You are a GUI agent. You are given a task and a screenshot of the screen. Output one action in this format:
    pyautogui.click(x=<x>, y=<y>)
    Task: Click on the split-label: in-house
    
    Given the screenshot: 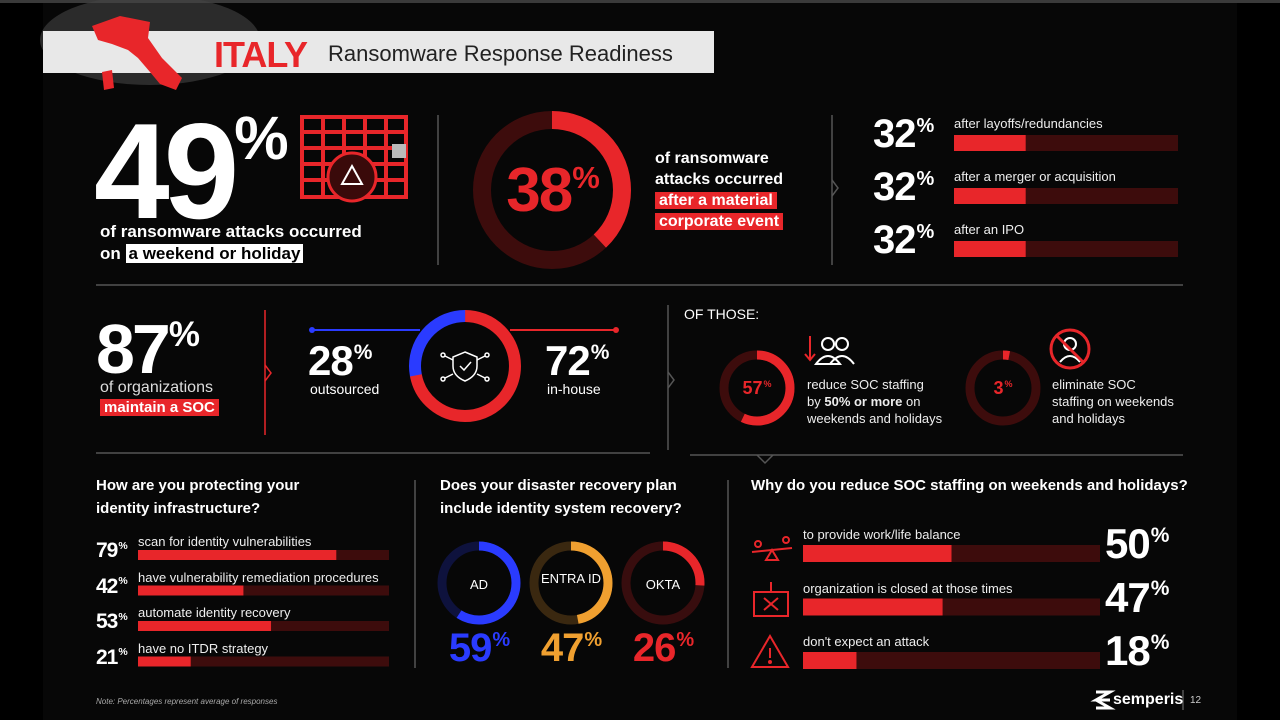 What is the action you would take?
    pyautogui.click(x=574, y=389)
    